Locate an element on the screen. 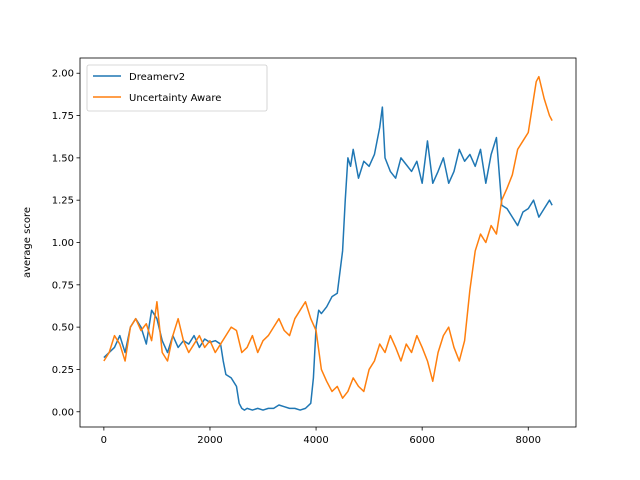 The width and height of the screenshot is (640, 480). y-tick-label-2: 0.50 is located at coordinates (63, 328).